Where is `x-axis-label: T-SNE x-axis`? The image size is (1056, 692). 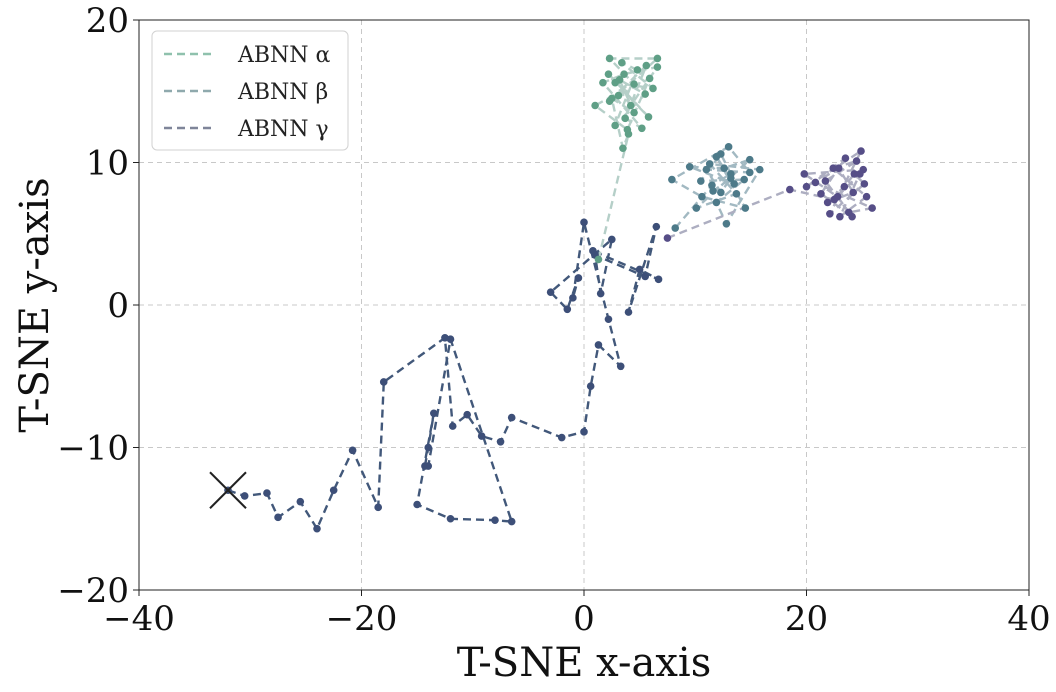
x-axis-label: T-SNE x-axis is located at coordinates (584, 663).